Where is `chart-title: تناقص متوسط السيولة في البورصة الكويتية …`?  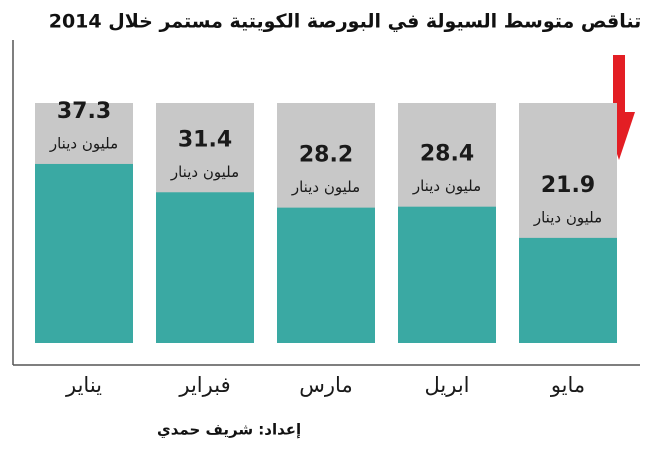 chart-title: تناقص متوسط السيولة في البورصة الكويتية … is located at coordinates (345, 22).